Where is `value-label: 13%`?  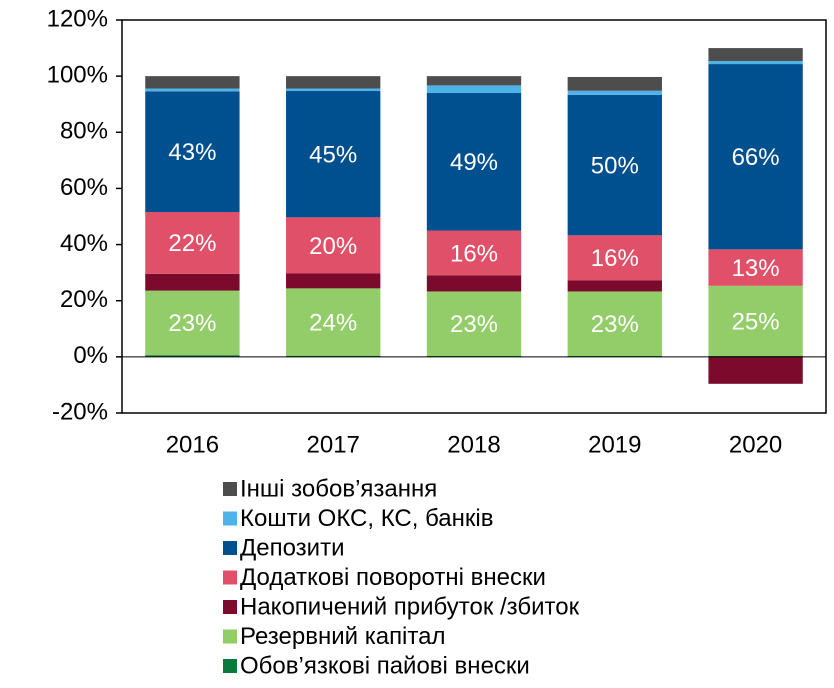
value-label: 13% is located at coordinates (756, 268).